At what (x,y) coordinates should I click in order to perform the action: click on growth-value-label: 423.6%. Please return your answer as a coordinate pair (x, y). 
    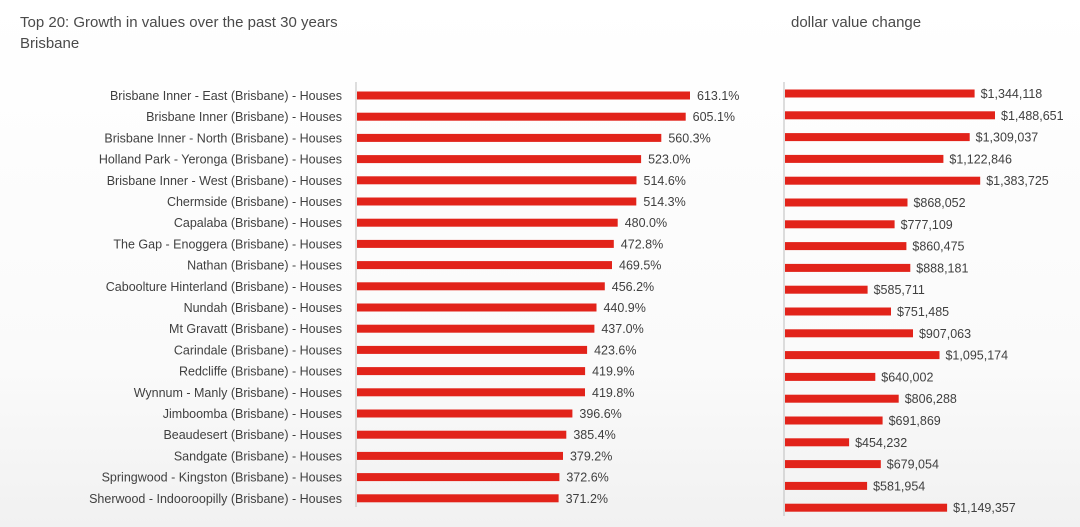
    Looking at the image, I should click on (615, 350).